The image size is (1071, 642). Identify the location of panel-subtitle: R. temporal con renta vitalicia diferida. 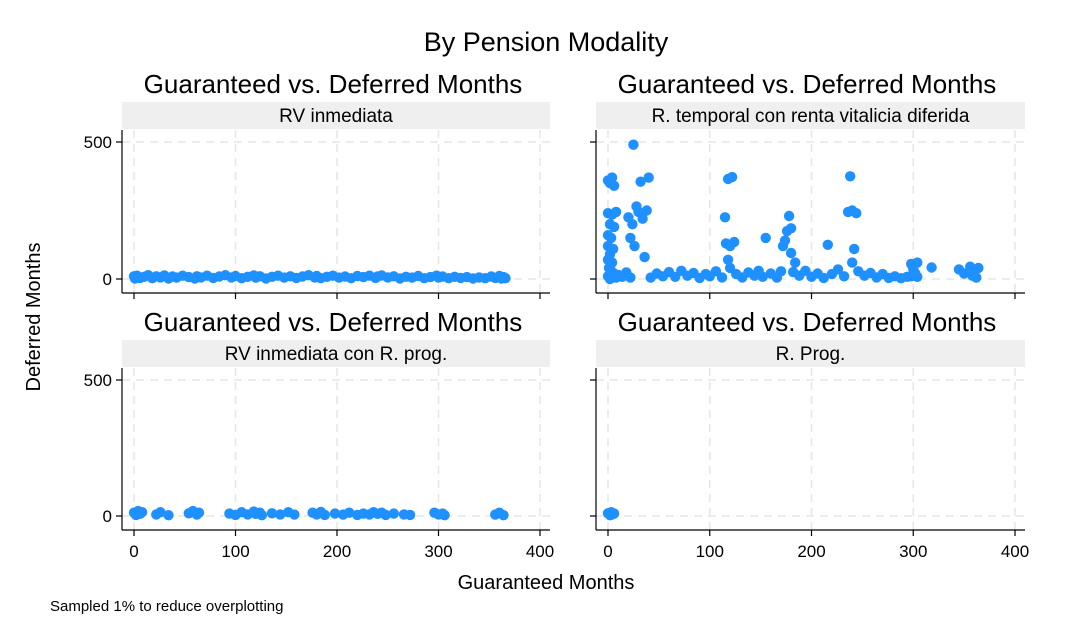
(811, 116).